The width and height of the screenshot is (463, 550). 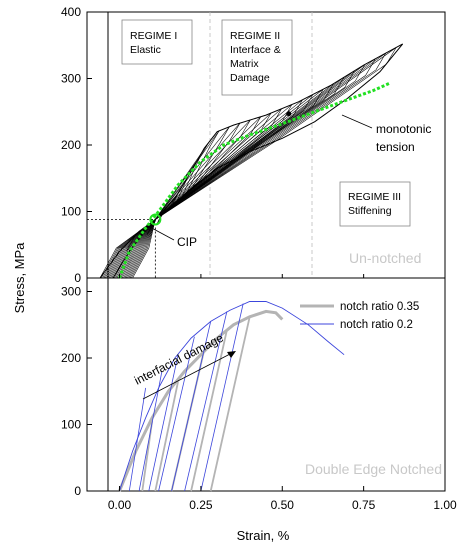 What do you see at coordinates (374, 197) in the screenshot?
I see `regime-3-line-1: REGIME III` at bounding box center [374, 197].